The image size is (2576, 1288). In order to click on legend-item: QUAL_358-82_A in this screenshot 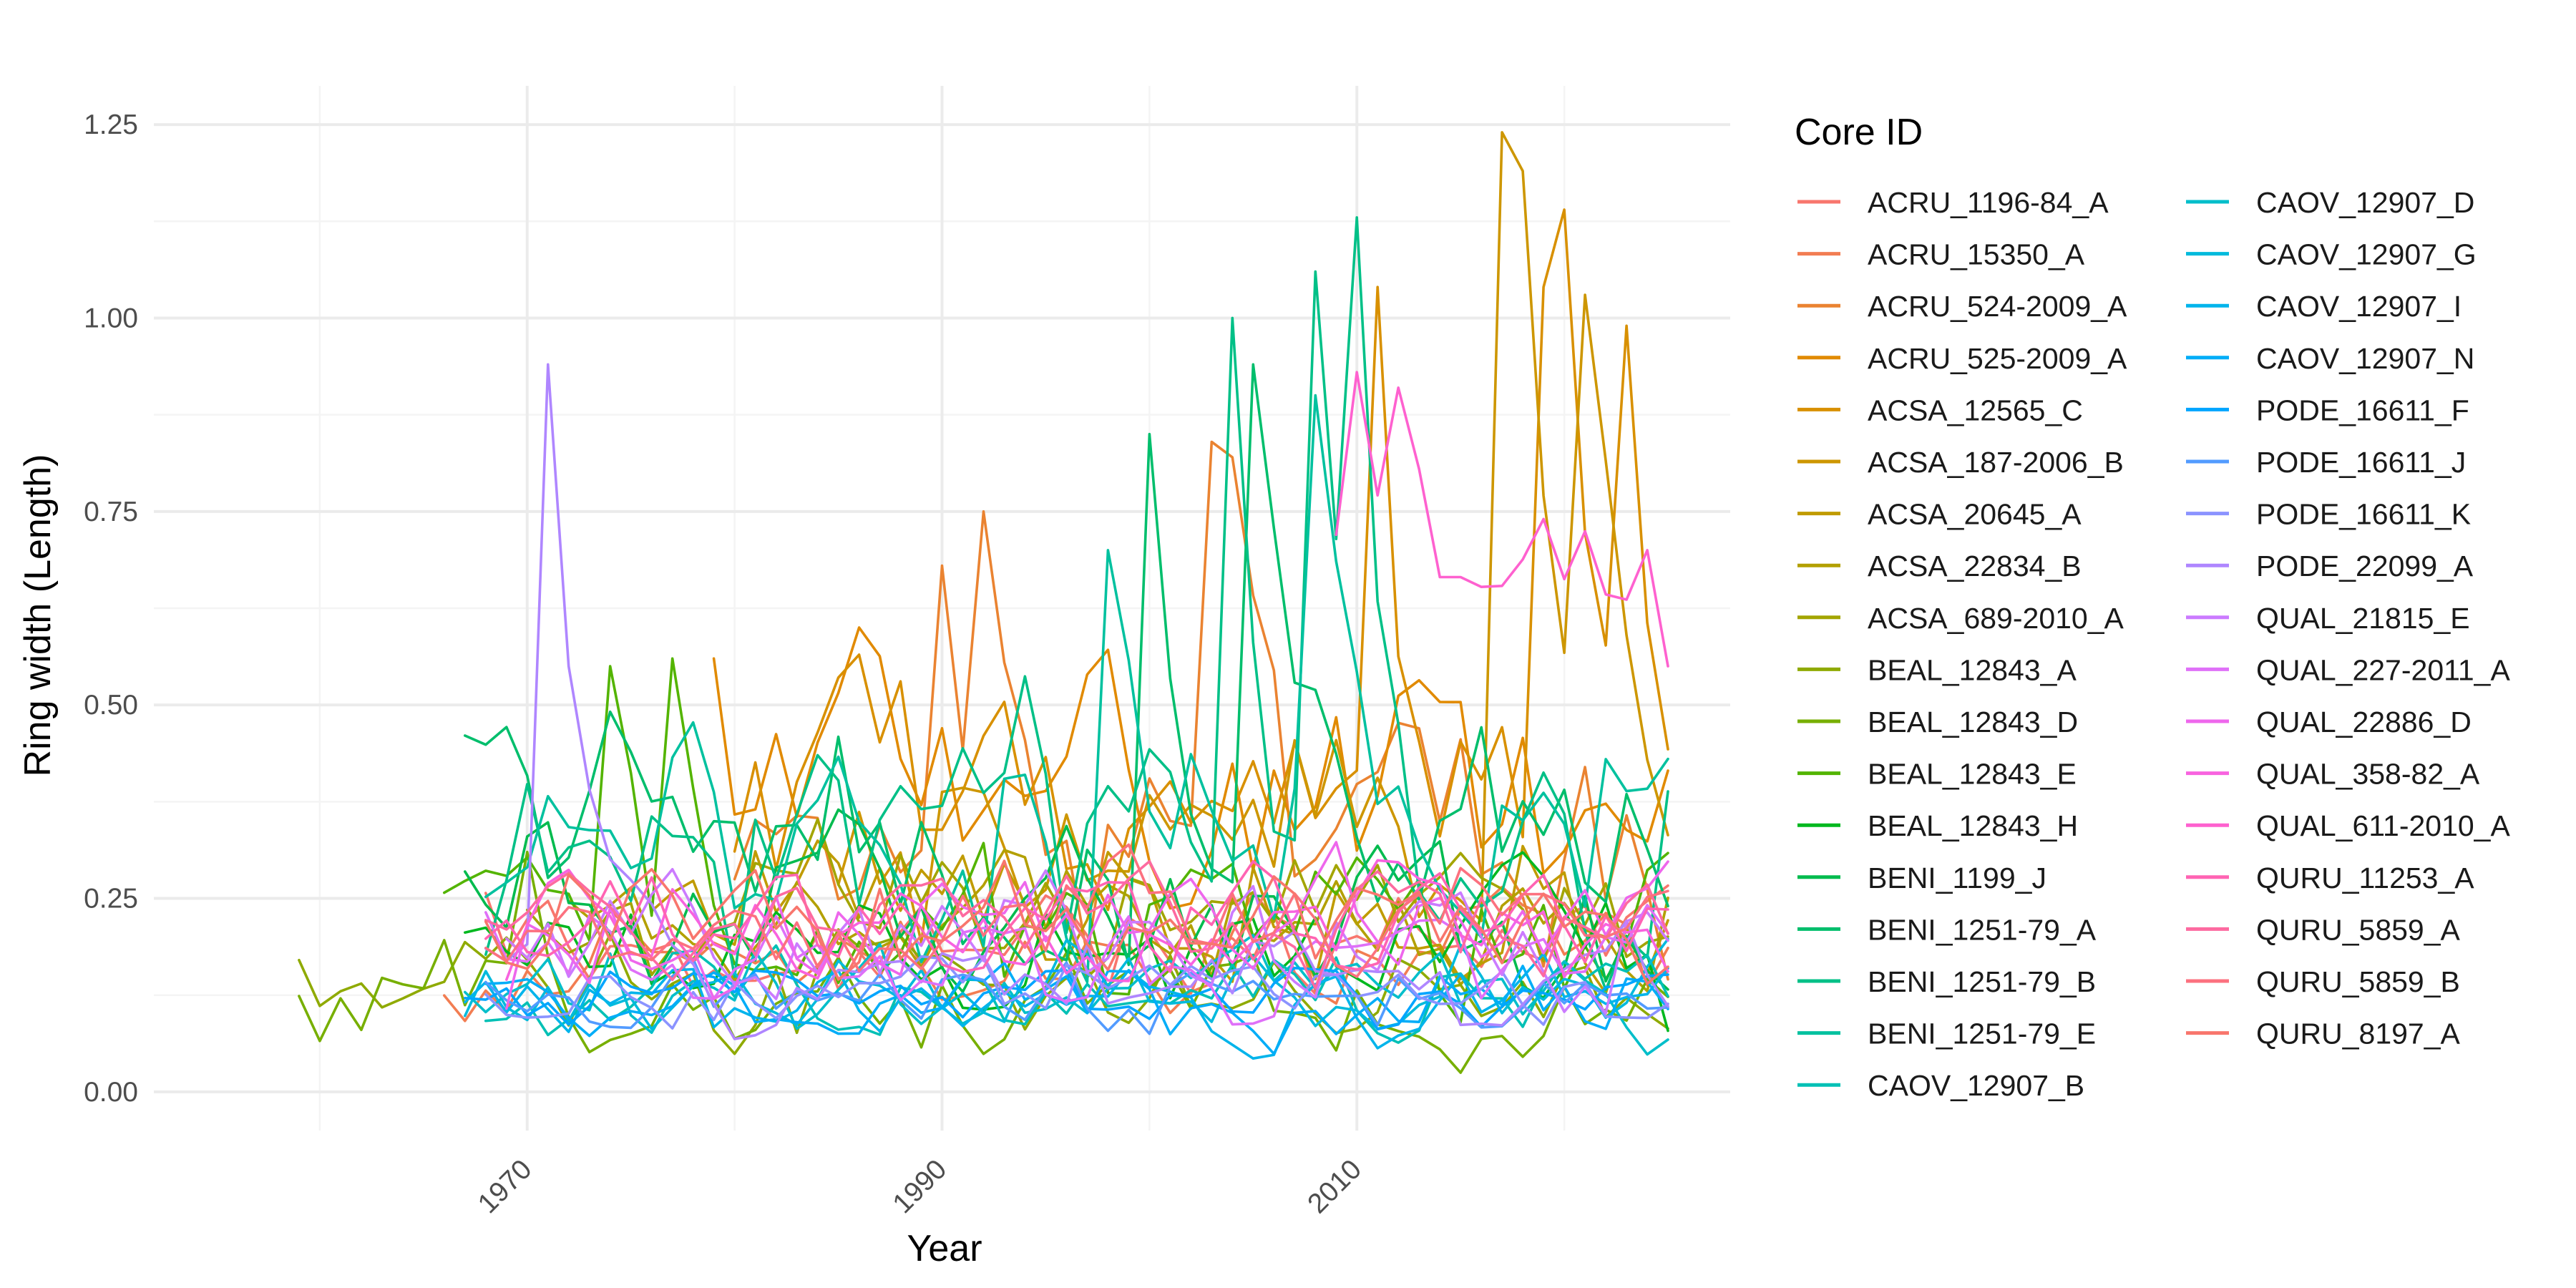, I will do `click(2333, 774)`.